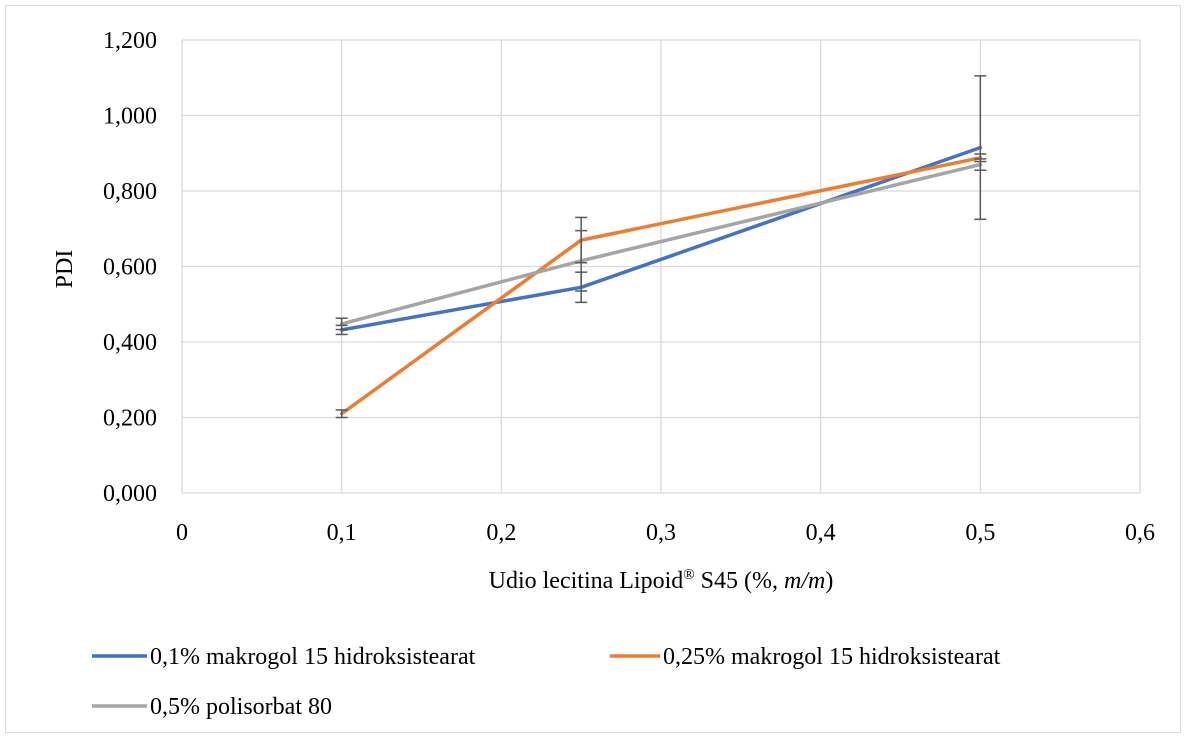 This screenshot has height=738, width=1186. Describe the element at coordinates (821, 533) in the screenshot. I see `x-tick-label: 0,4` at that location.